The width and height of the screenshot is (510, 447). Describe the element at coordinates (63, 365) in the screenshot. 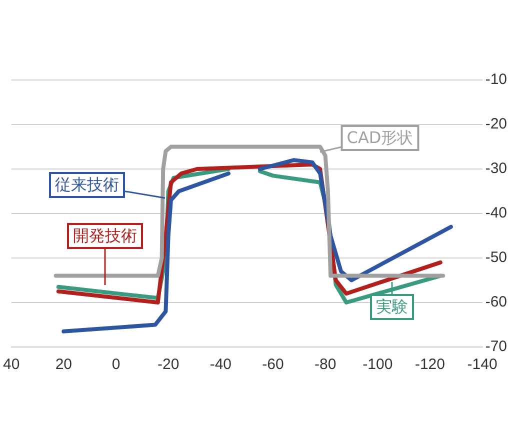

I see `x-tick-label: 20` at that location.